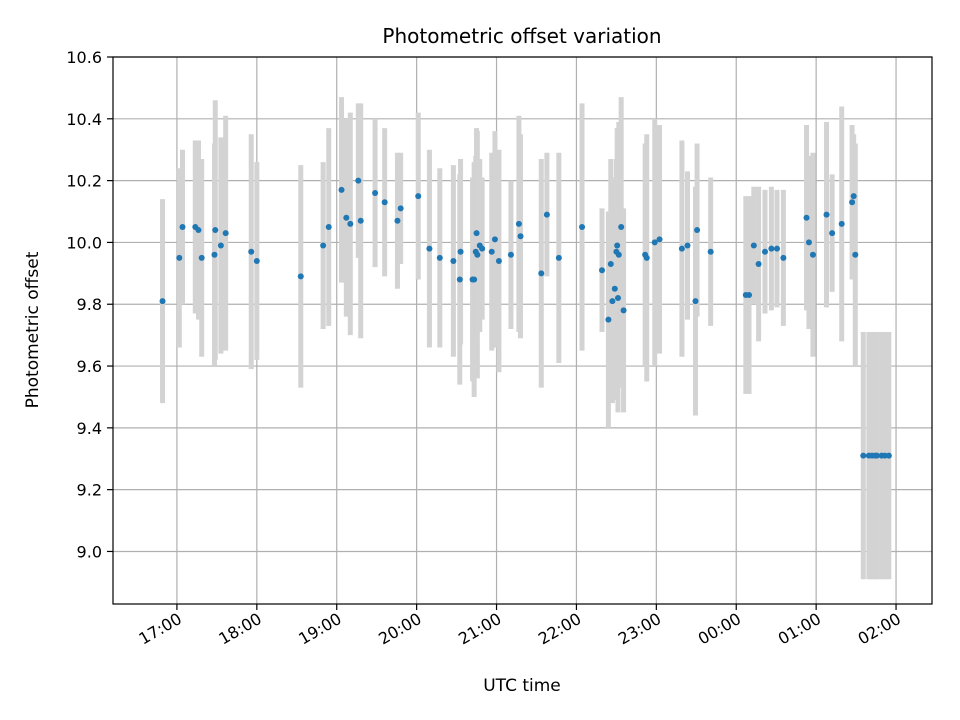 The image size is (960, 720). Describe the element at coordinates (522, 686) in the screenshot. I see `x-axis-label: UTC time` at that location.